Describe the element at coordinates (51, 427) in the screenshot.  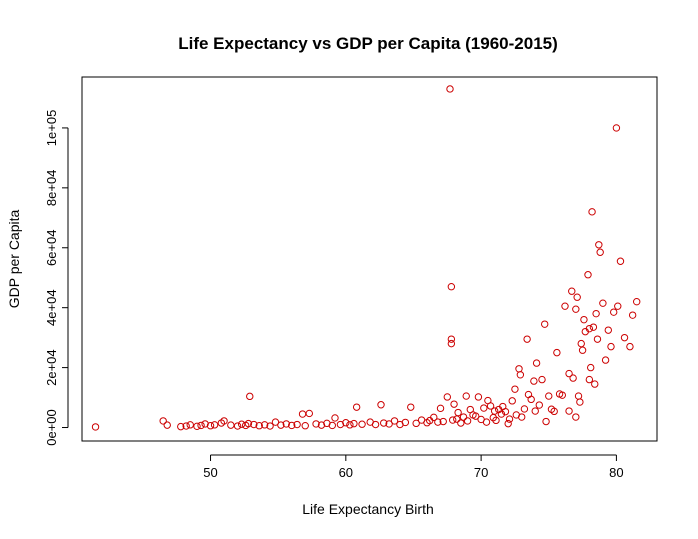
I see `y-tick-label: 0e+00` at that location.